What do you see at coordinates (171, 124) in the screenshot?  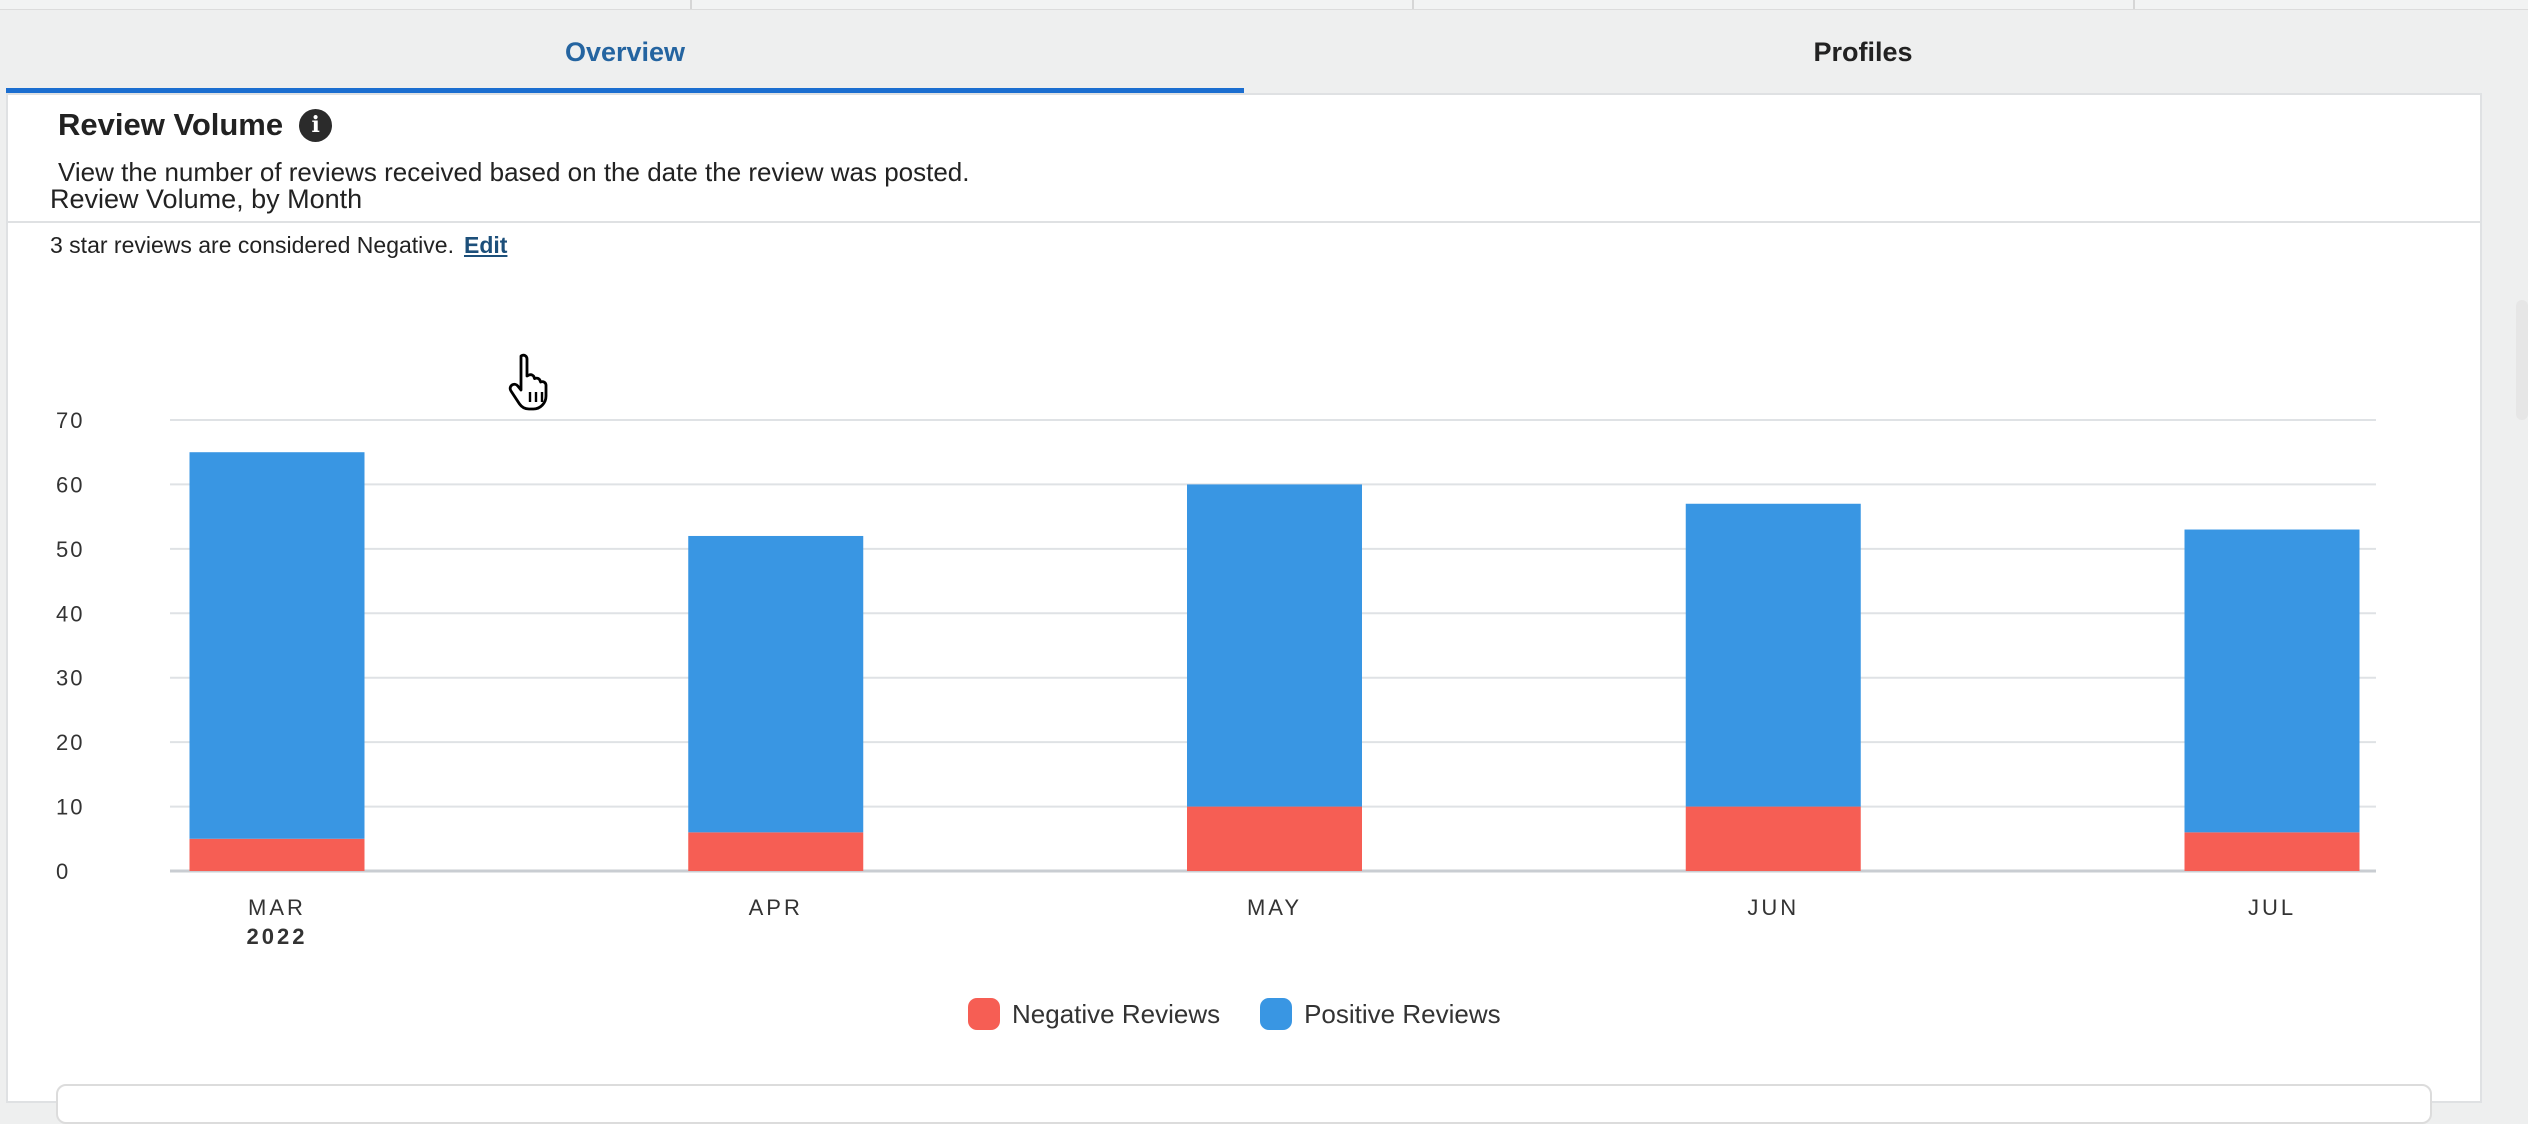 I see `section-title: Review Volume` at bounding box center [171, 124].